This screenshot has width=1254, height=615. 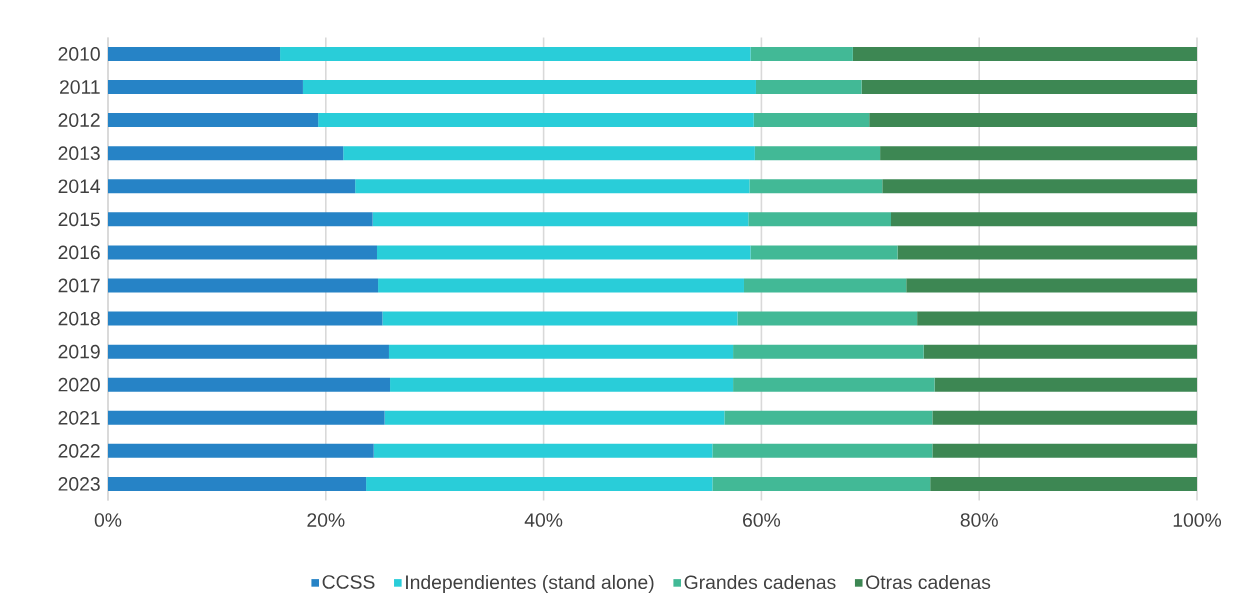 I want to click on x-tick-label: 80%, so click(x=979, y=520).